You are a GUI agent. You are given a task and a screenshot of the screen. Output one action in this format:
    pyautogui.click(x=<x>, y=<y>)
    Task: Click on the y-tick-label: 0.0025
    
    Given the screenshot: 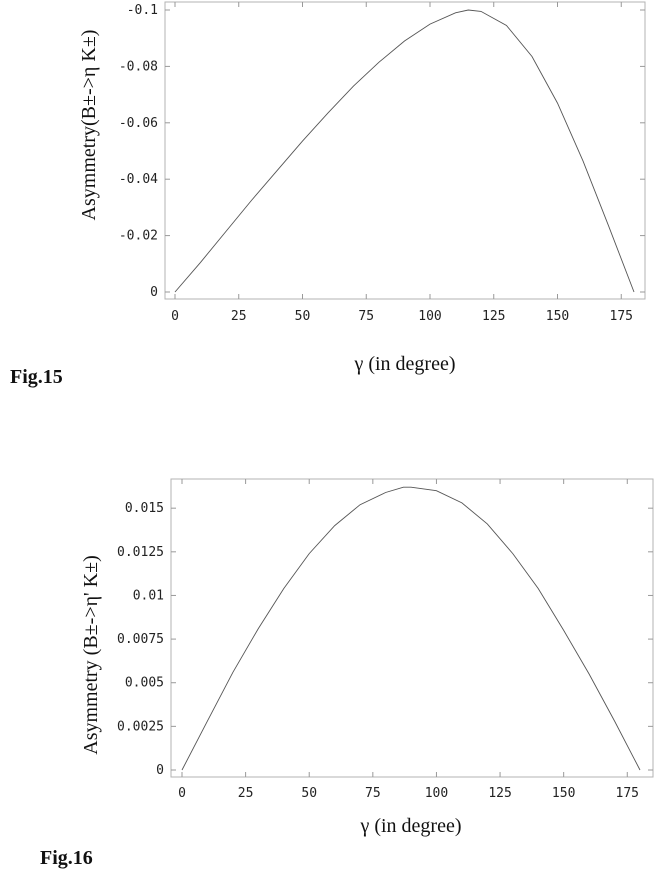 What is the action you would take?
    pyautogui.click(x=140, y=726)
    